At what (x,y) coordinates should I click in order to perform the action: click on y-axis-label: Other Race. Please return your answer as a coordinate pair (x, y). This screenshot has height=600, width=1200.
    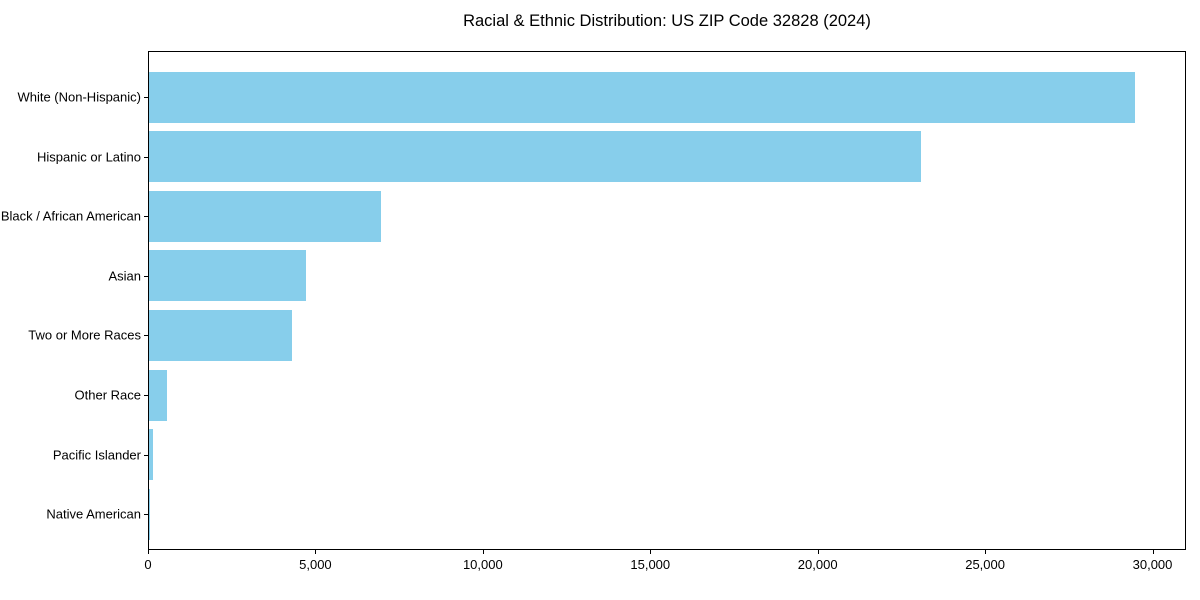
    Looking at the image, I should click on (107, 395).